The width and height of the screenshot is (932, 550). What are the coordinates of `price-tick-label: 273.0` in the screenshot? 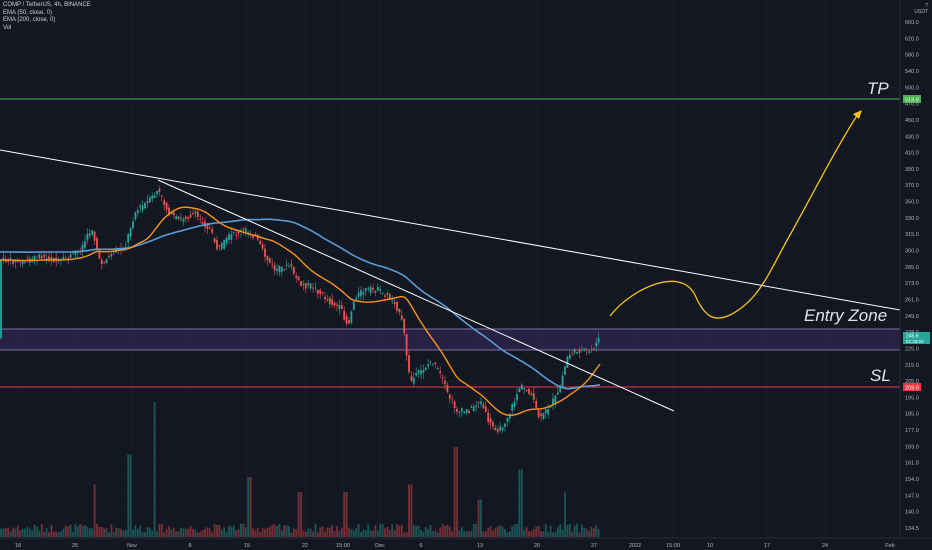 It's located at (912, 284).